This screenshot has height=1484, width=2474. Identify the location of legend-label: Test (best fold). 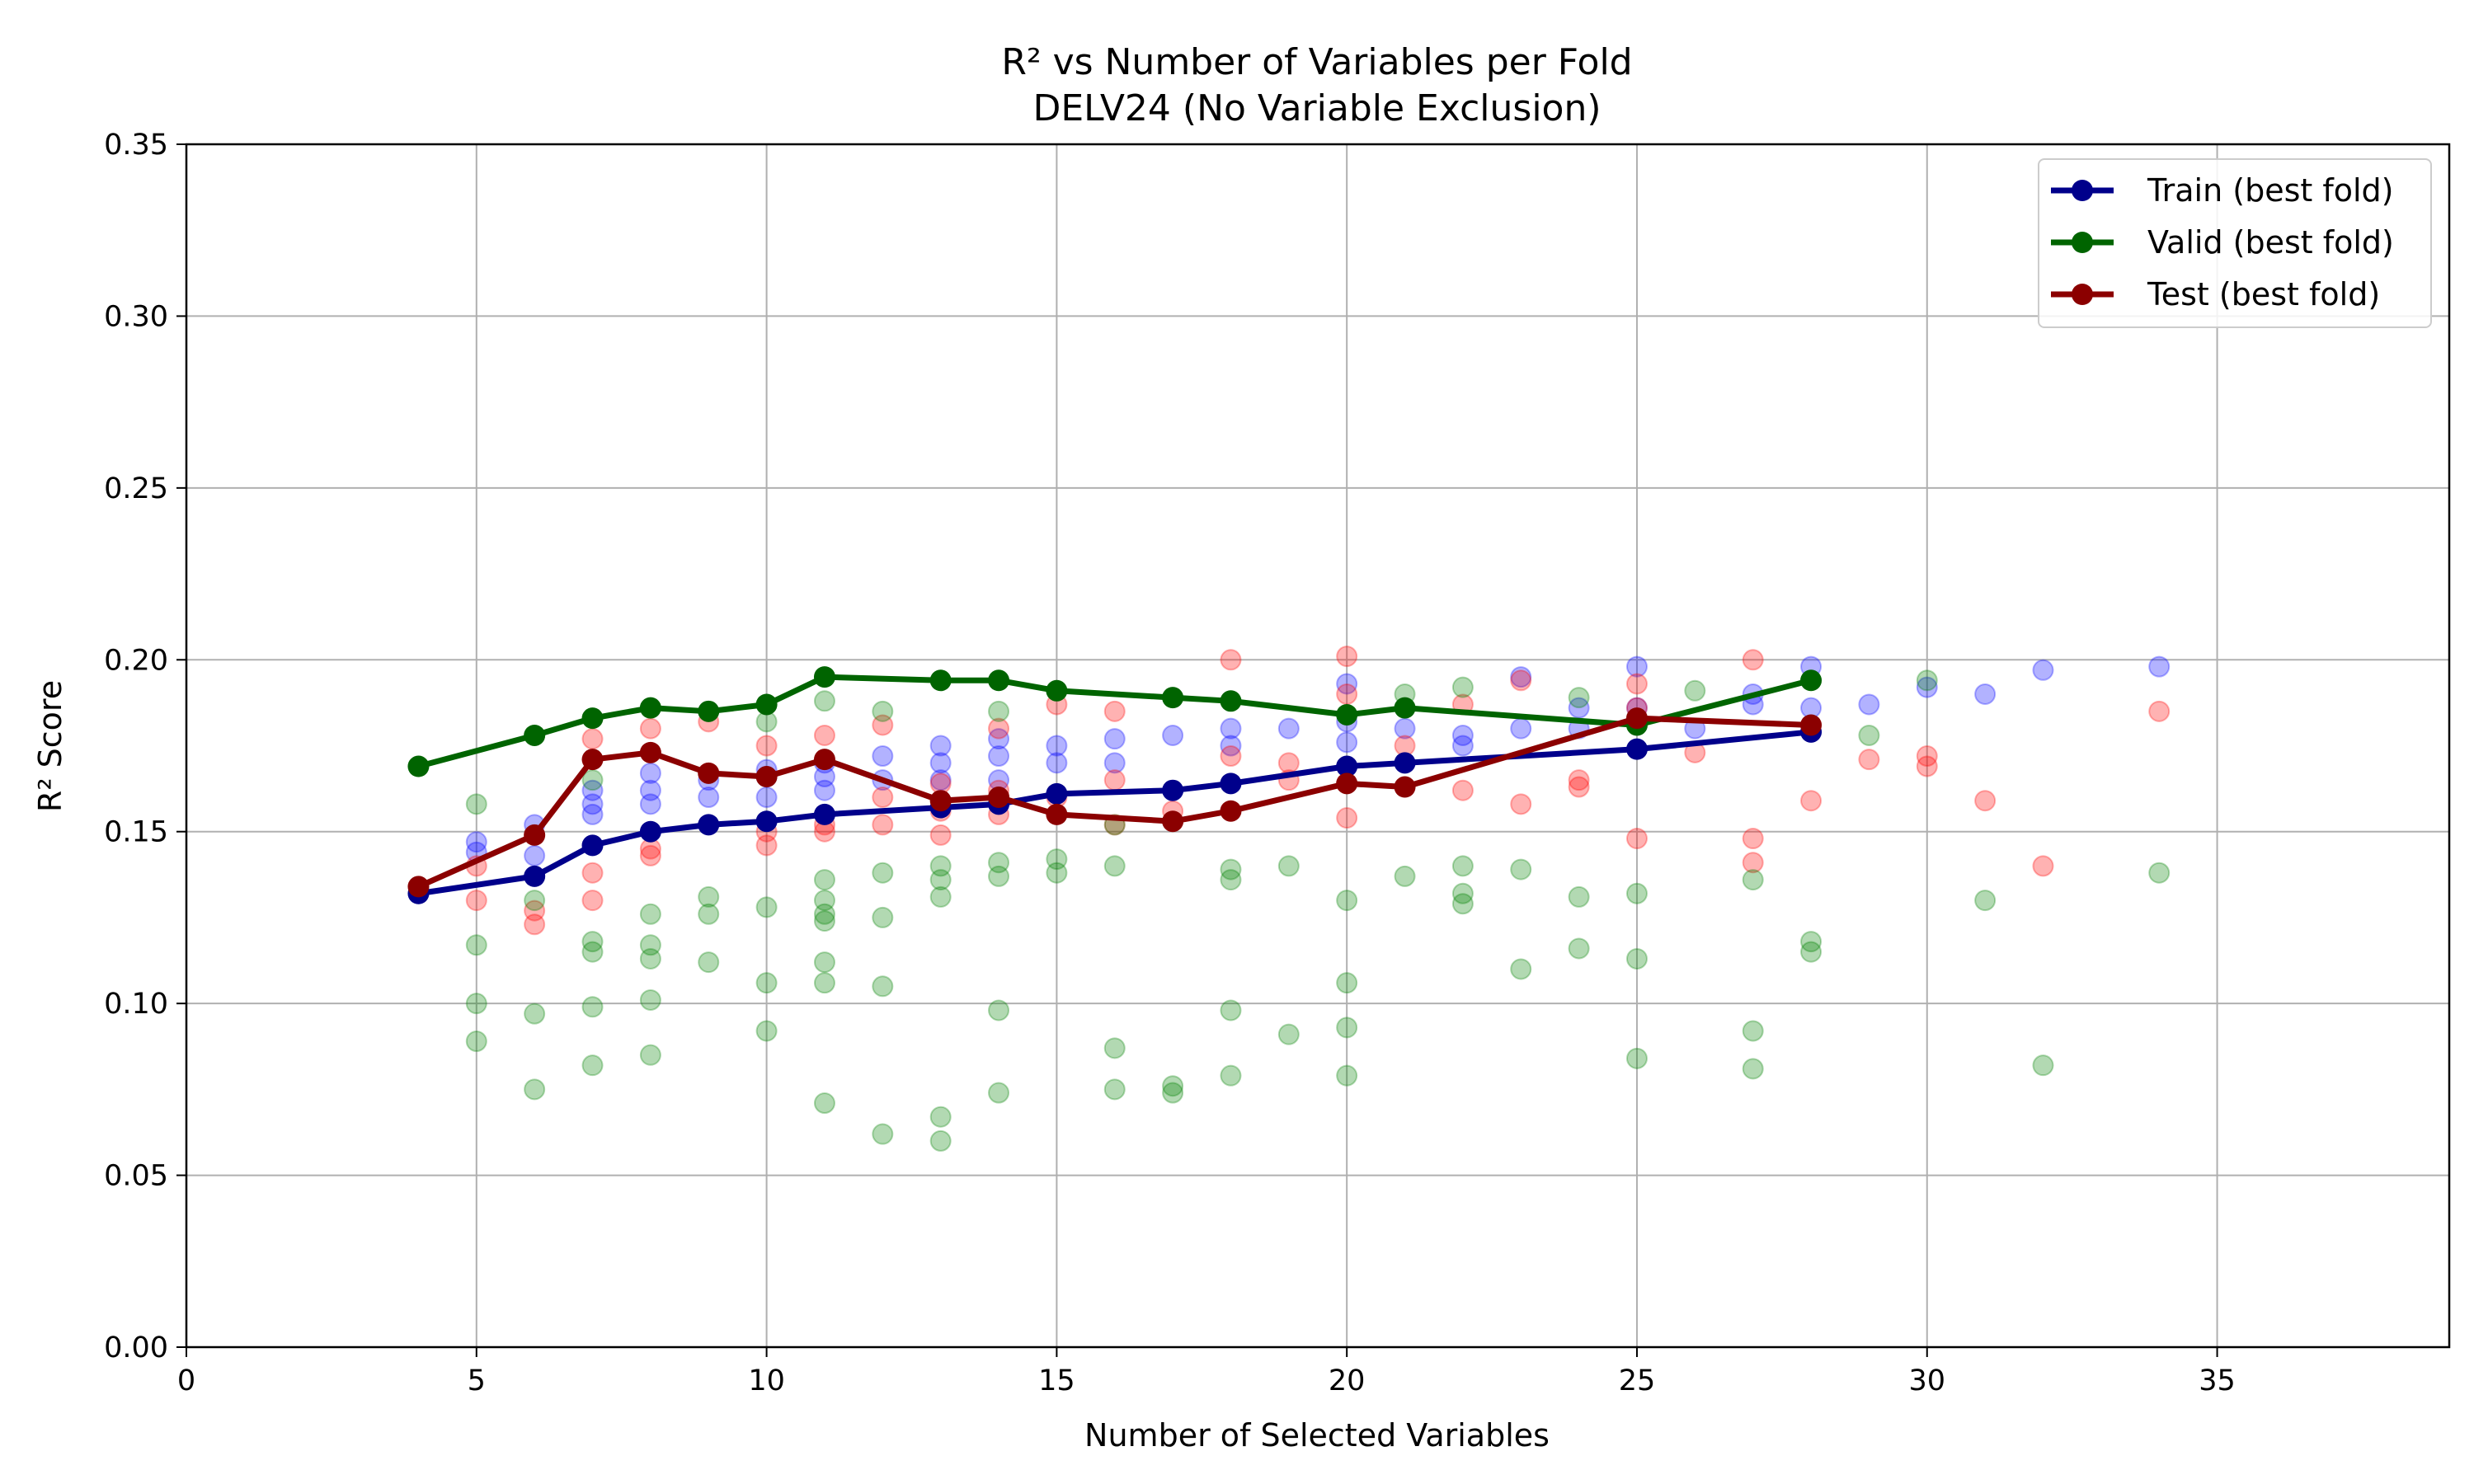
(2263, 294).